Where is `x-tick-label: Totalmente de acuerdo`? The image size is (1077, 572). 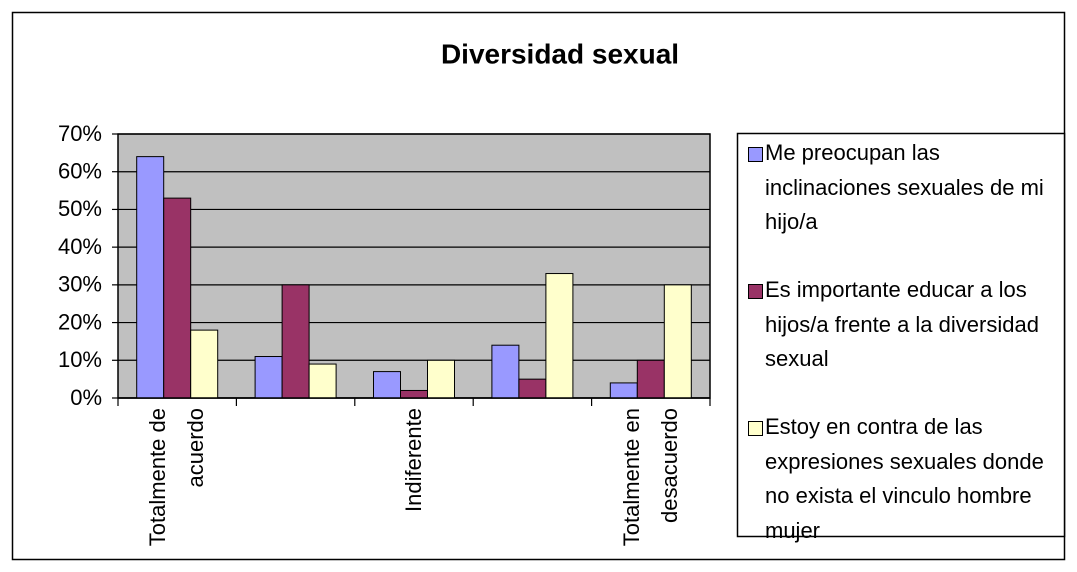 x-tick-label: Totalmente de acuerdo is located at coordinates (177, 477).